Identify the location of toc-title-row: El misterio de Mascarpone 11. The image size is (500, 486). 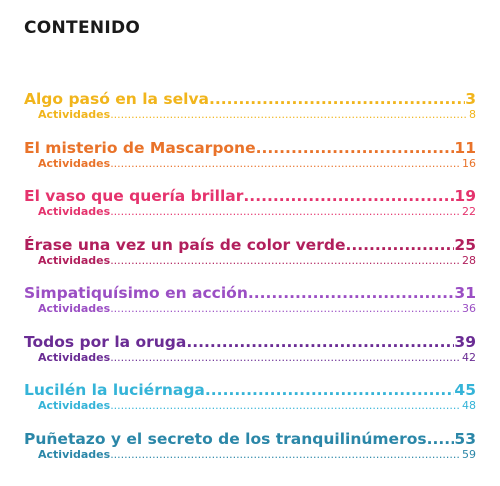
(250, 148).